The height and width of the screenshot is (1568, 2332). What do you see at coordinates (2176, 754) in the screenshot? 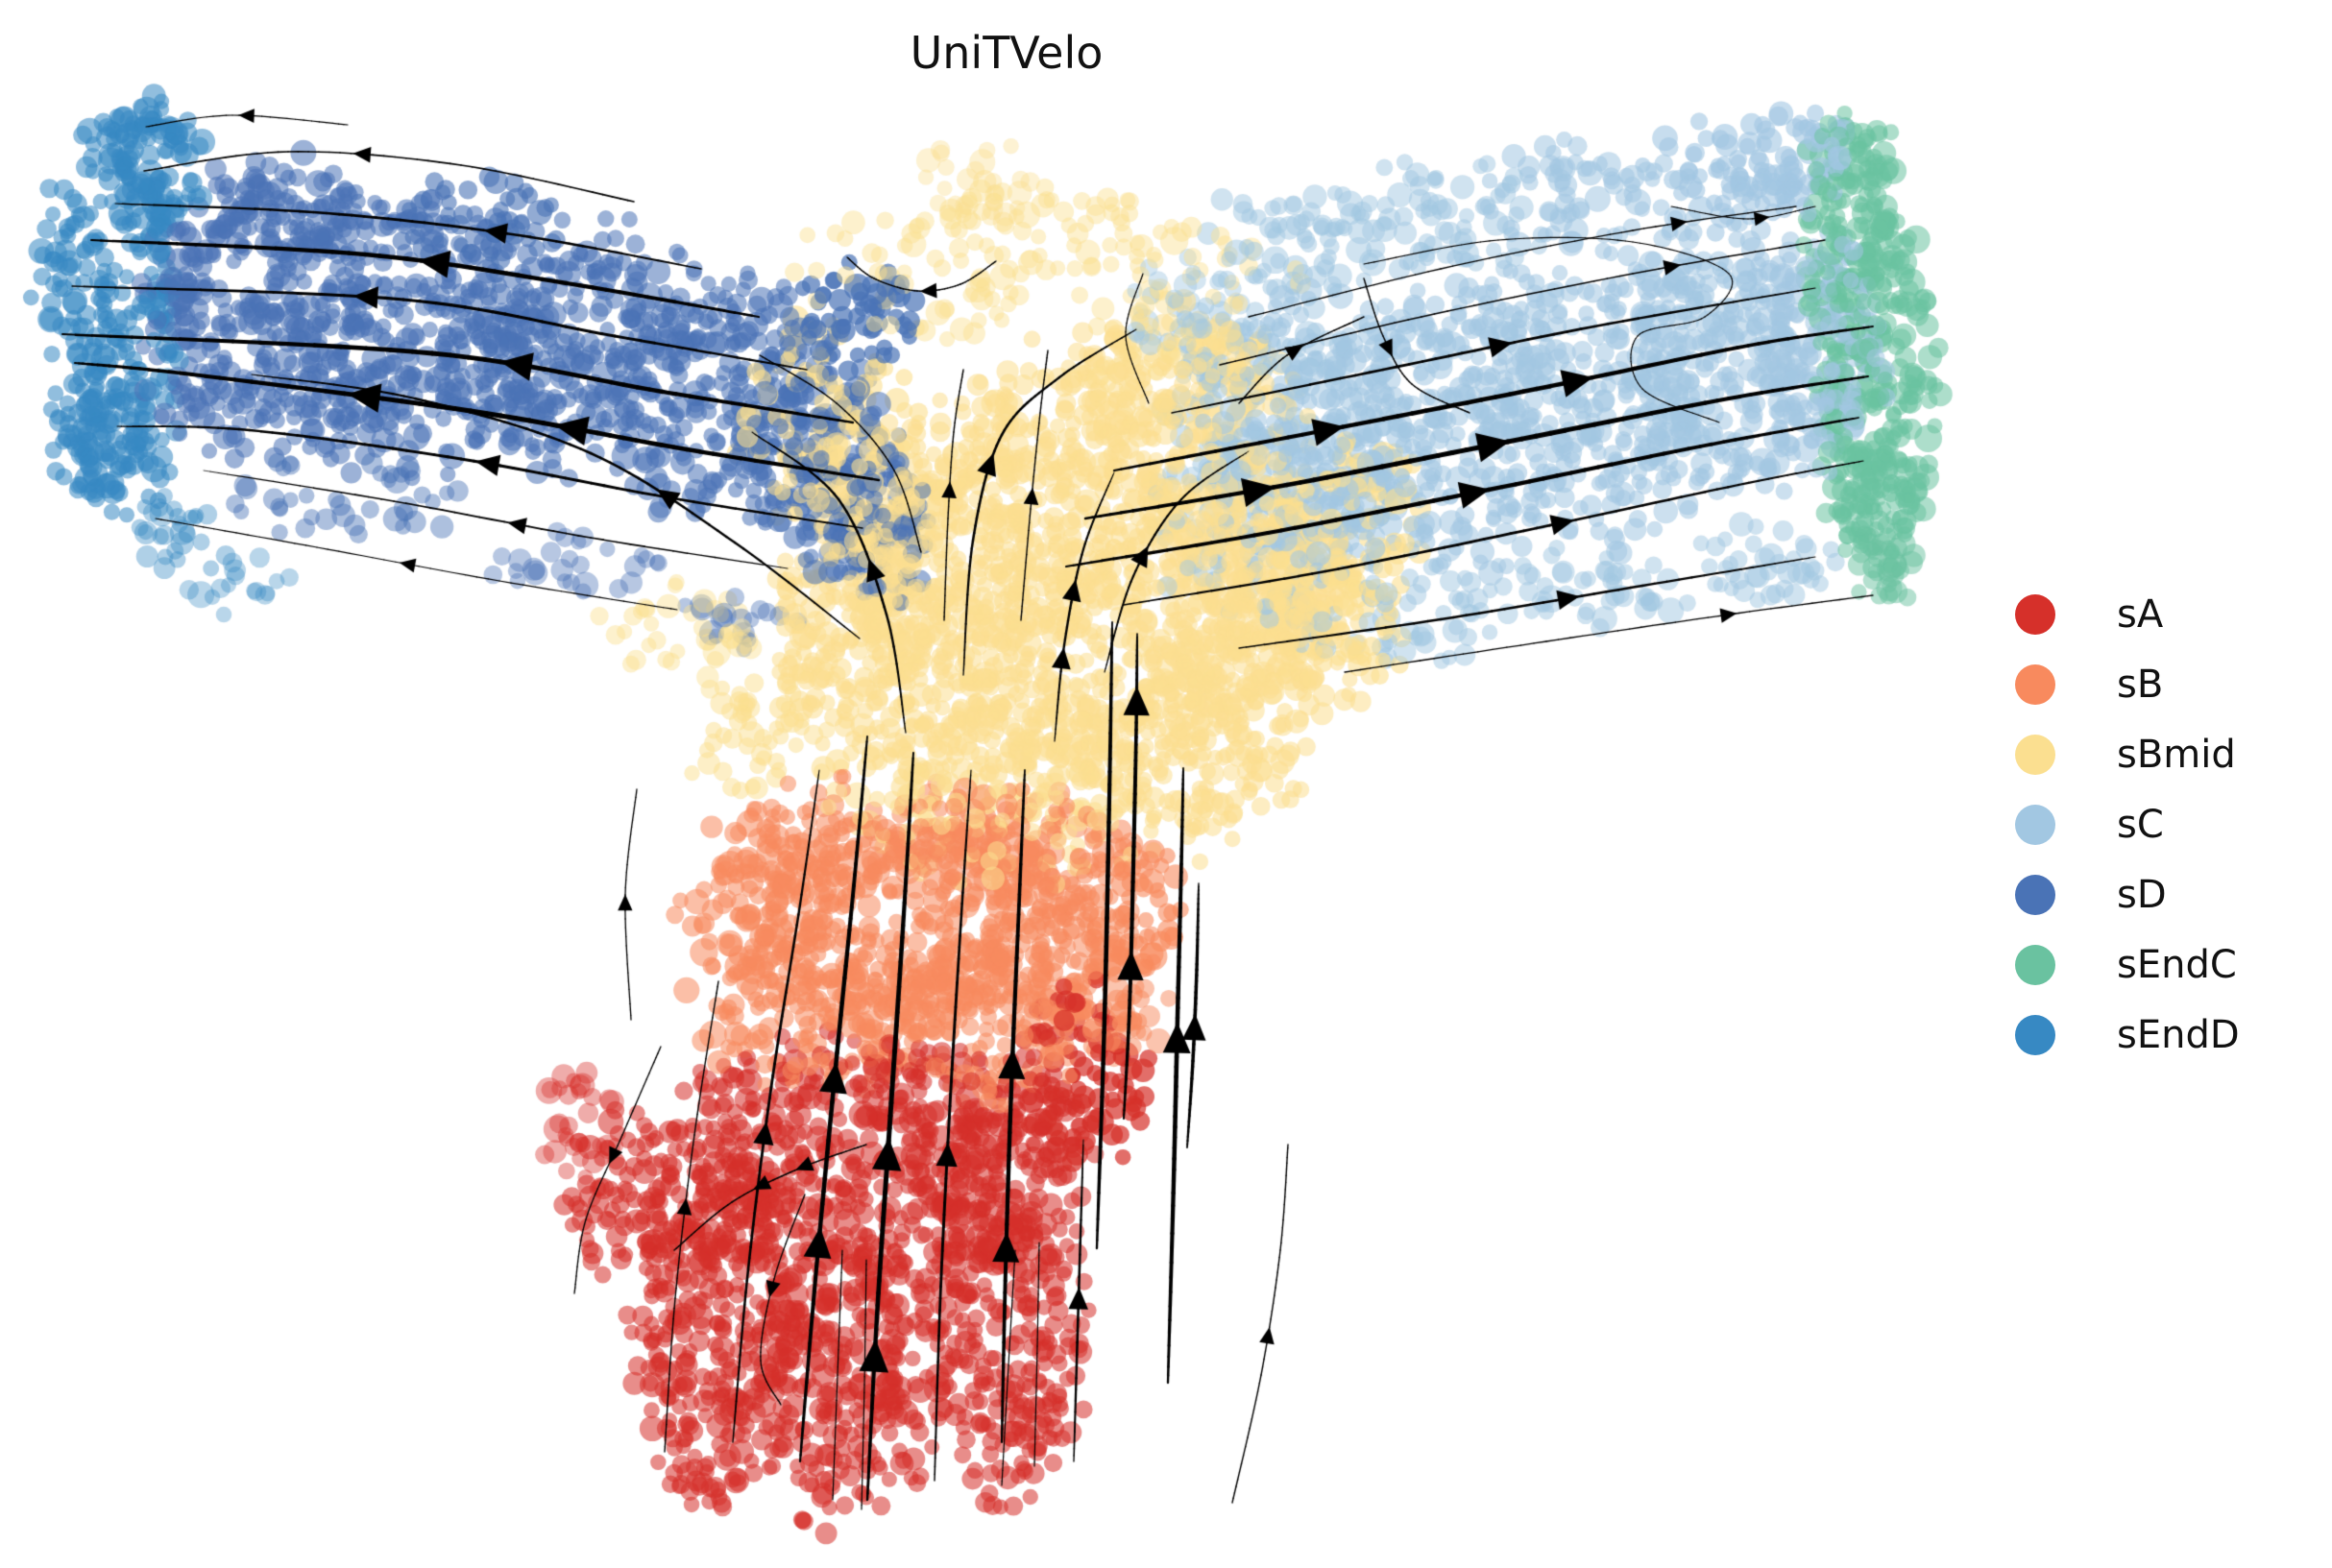
I see `legend-label: sBmid` at bounding box center [2176, 754].